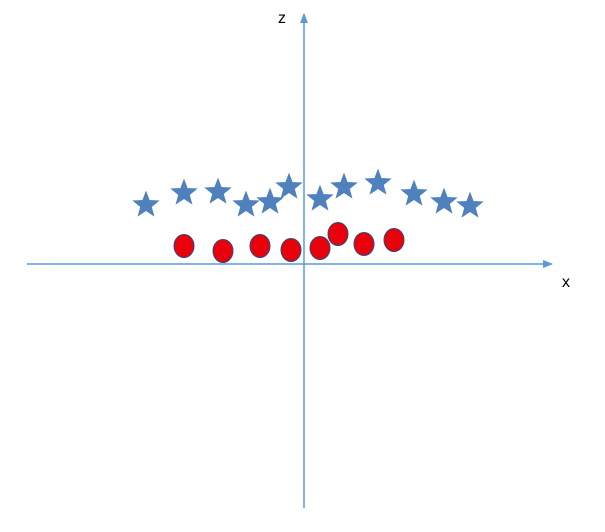  I want to click on star-markers, so click(308, 193).